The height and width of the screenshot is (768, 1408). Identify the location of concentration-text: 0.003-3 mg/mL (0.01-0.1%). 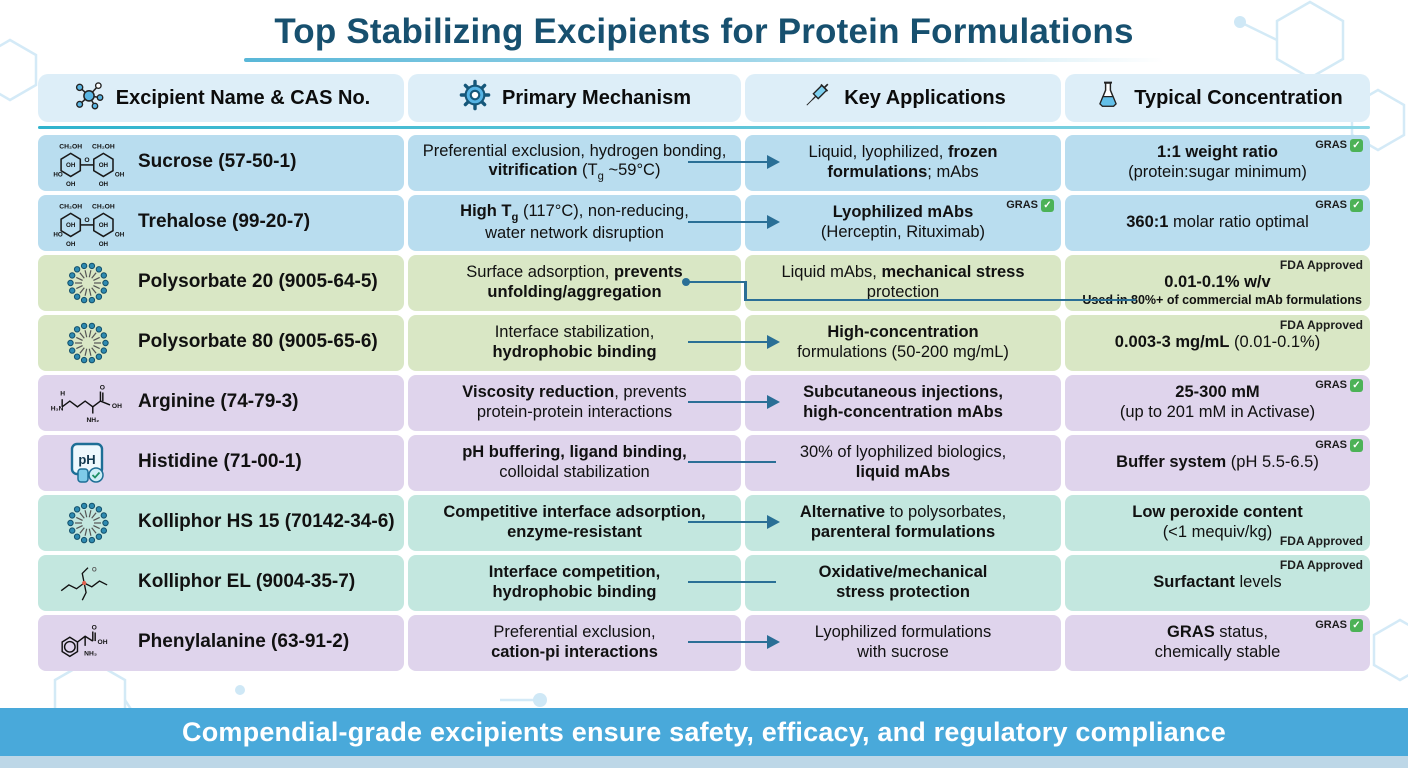
(1217, 341).